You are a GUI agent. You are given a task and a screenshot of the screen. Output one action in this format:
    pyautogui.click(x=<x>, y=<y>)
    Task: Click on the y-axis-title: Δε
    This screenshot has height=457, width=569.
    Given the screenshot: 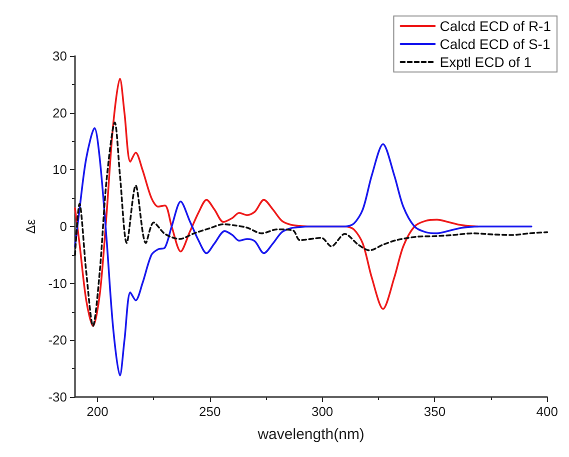 What is the action you would take?
    pyautogui.click(x=30, y=226)
    